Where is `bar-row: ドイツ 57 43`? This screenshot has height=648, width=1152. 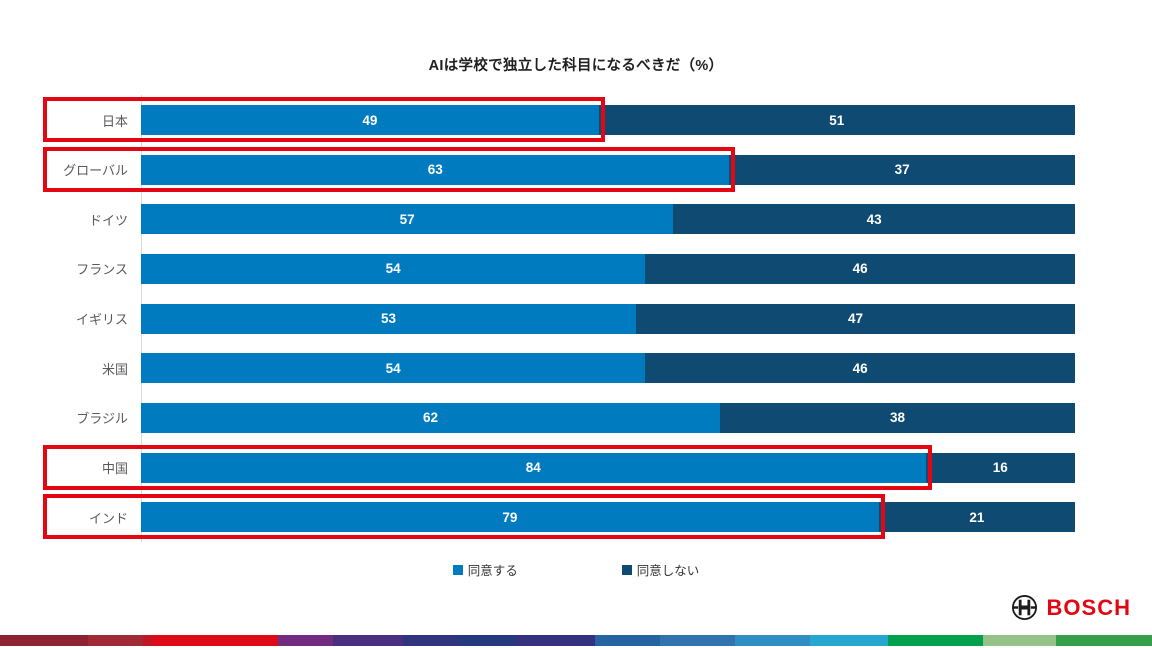 bar-row: ドイツ 57 43 is located at coordinates (540, 219).